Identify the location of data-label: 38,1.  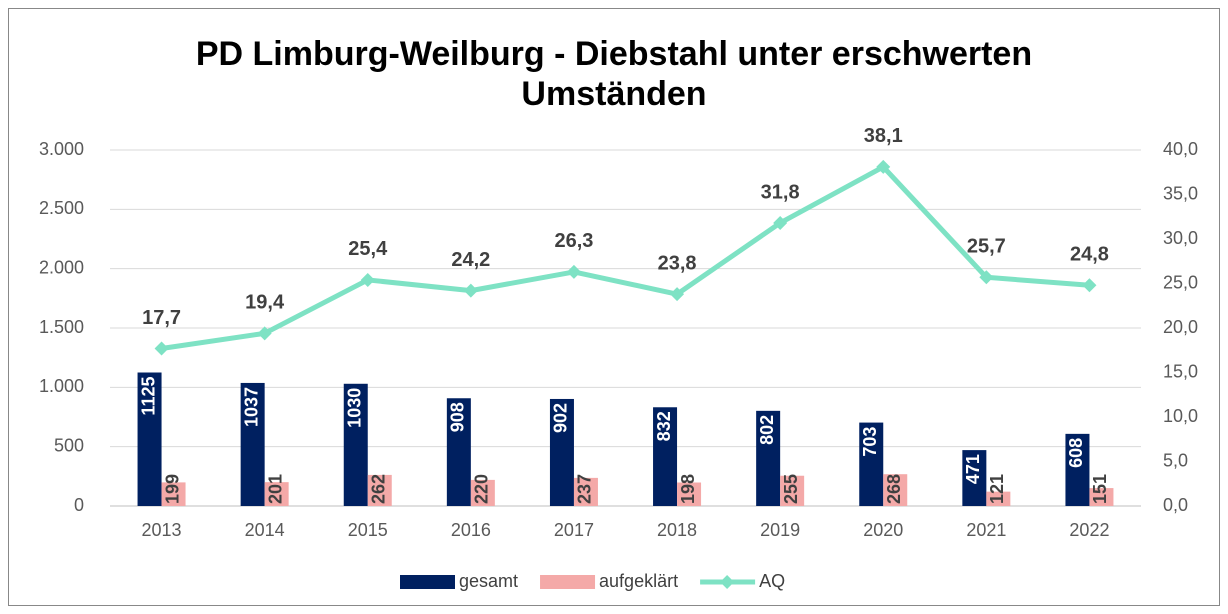
(883, 136).